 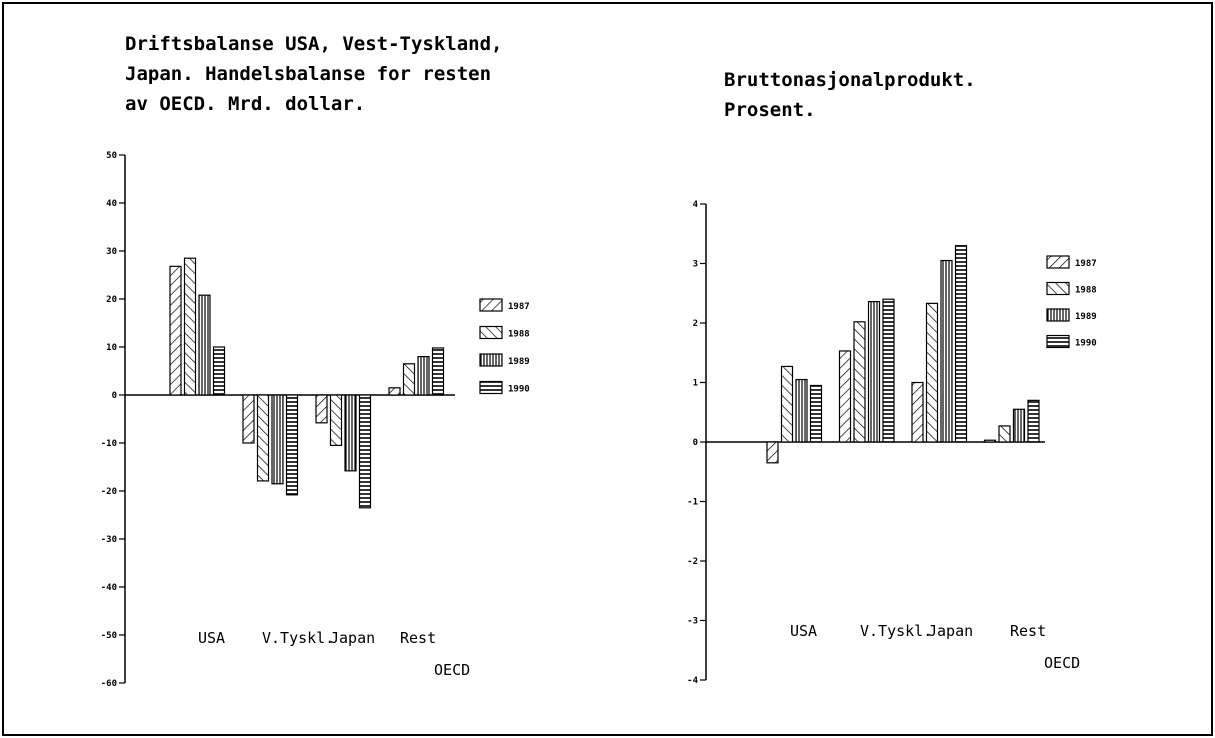 What do you see at coordinates (111, 156) in the screenshot?
I see `y-tick-label: 50` at bounding box center [111, 156].